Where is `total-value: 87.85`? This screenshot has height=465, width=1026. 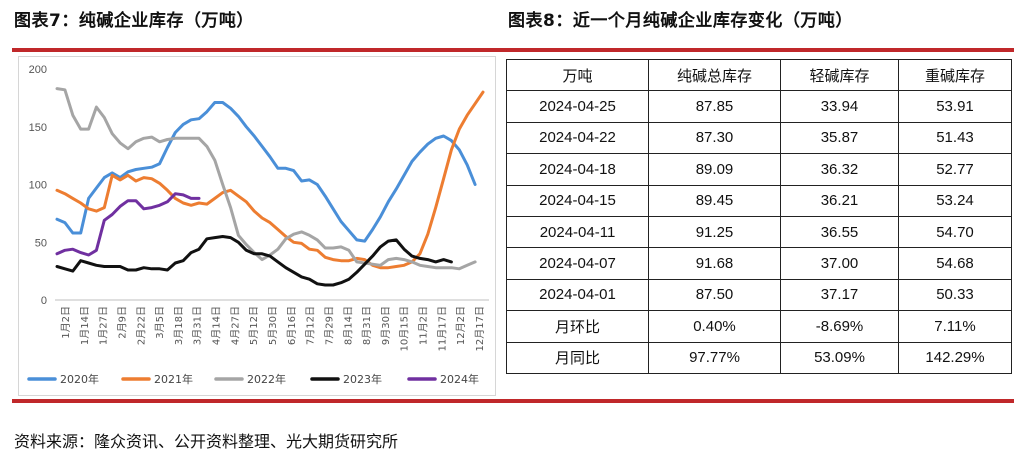 total-value: 87.85 is located at coordinates (714, 106).